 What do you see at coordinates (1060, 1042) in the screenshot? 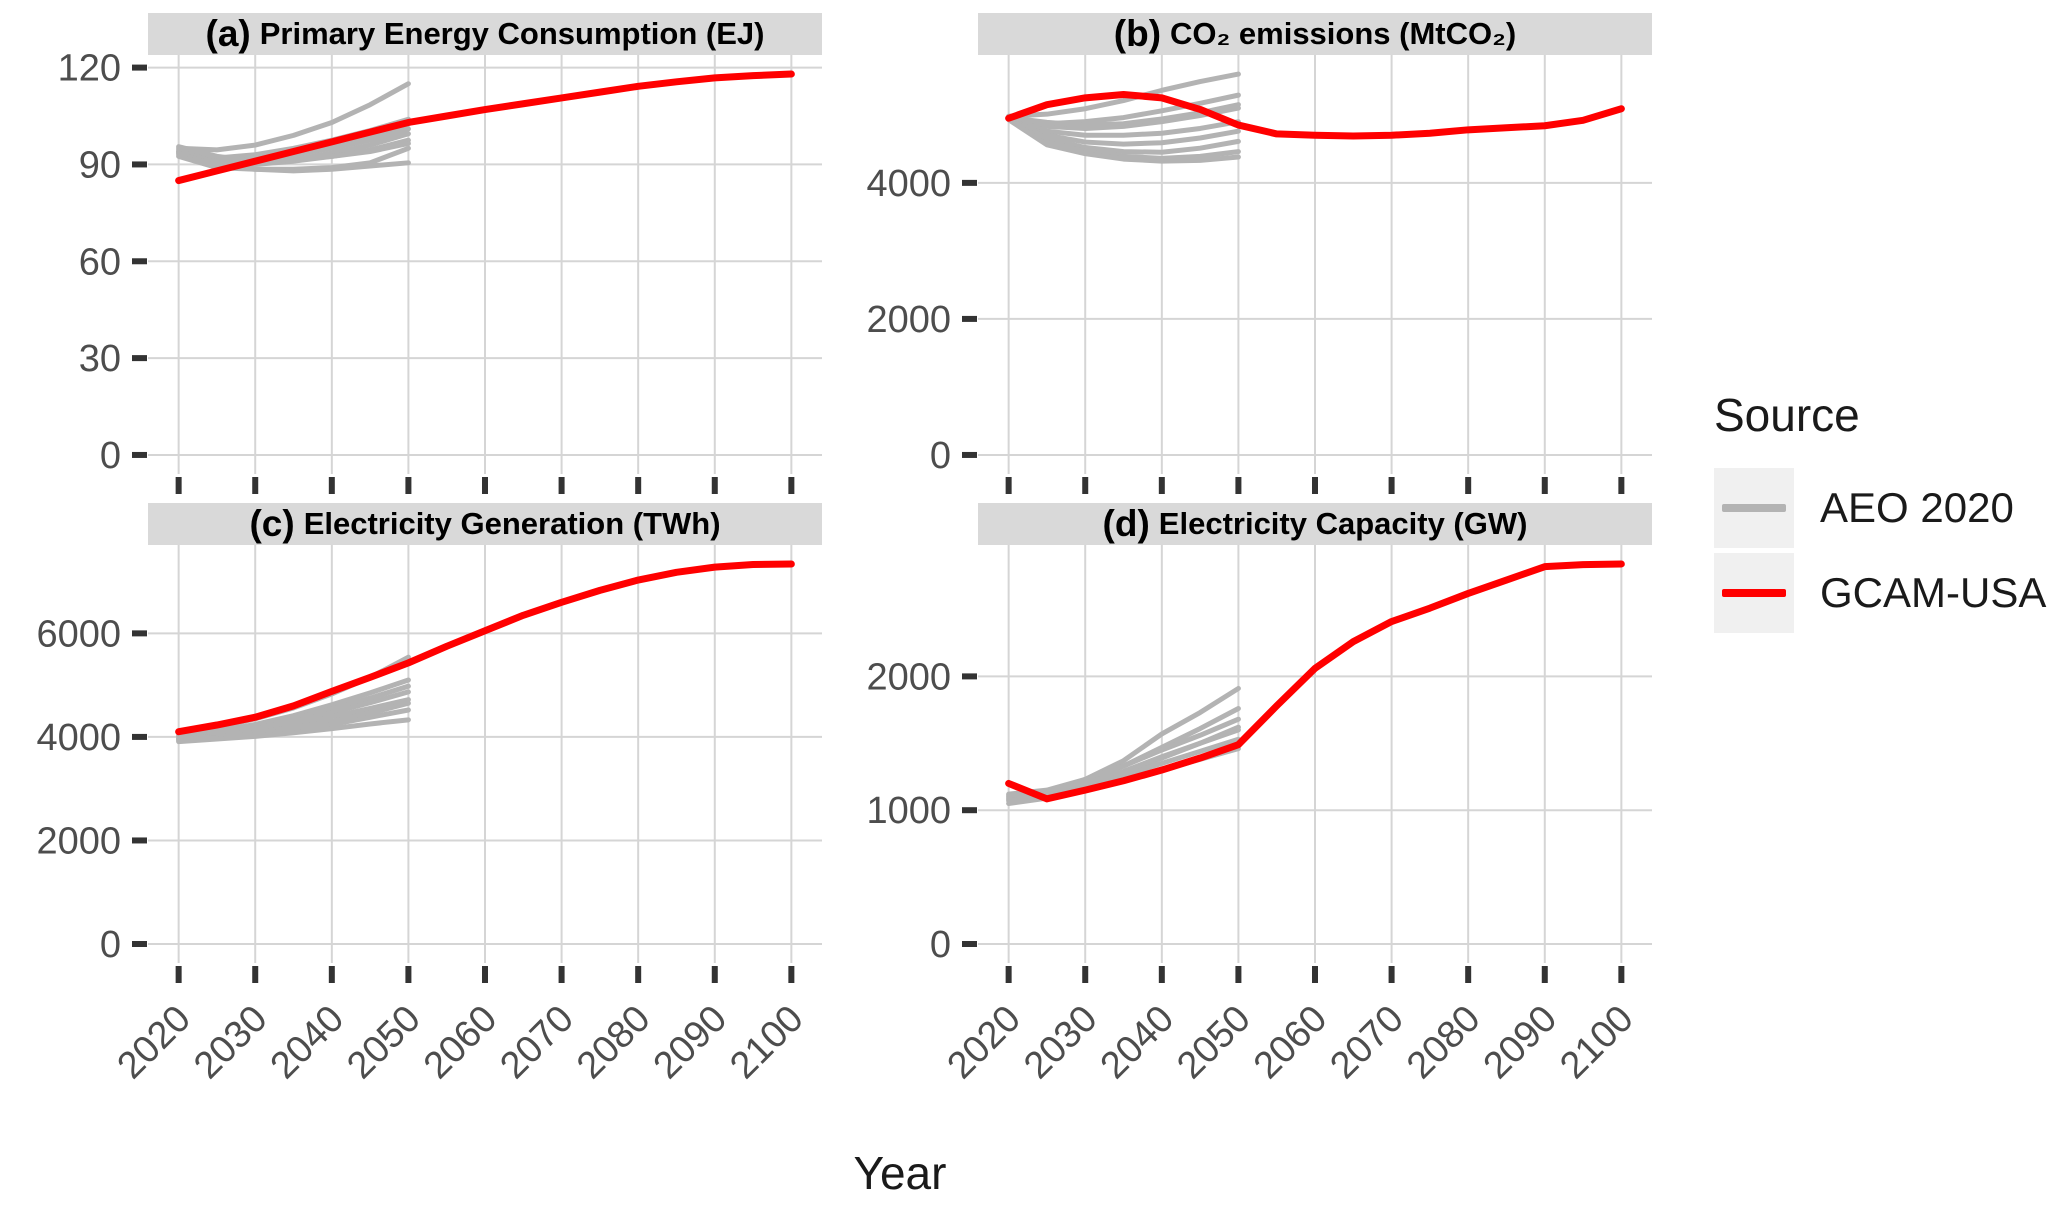
I see `x-tick-label: 2030` at bounding box center [1060, 1042].